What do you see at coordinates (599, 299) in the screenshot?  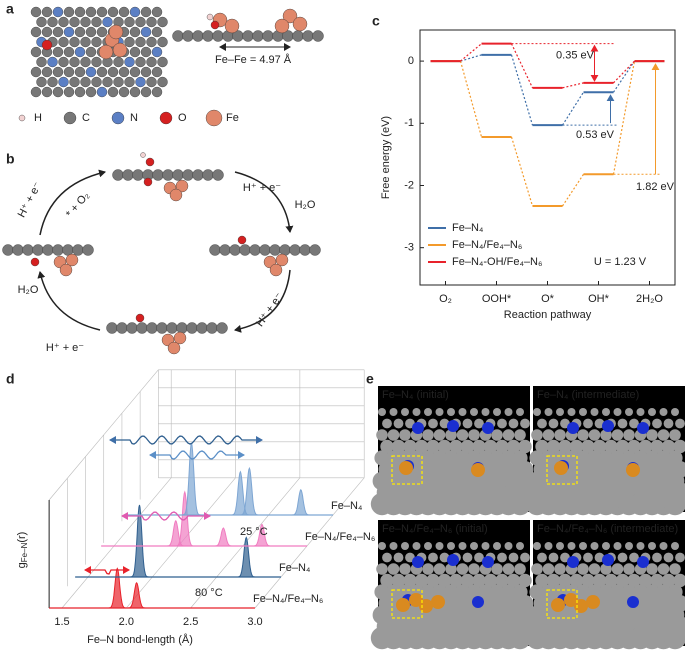 I see `x-tick-label: OH*` at bounding box center [599, 299].